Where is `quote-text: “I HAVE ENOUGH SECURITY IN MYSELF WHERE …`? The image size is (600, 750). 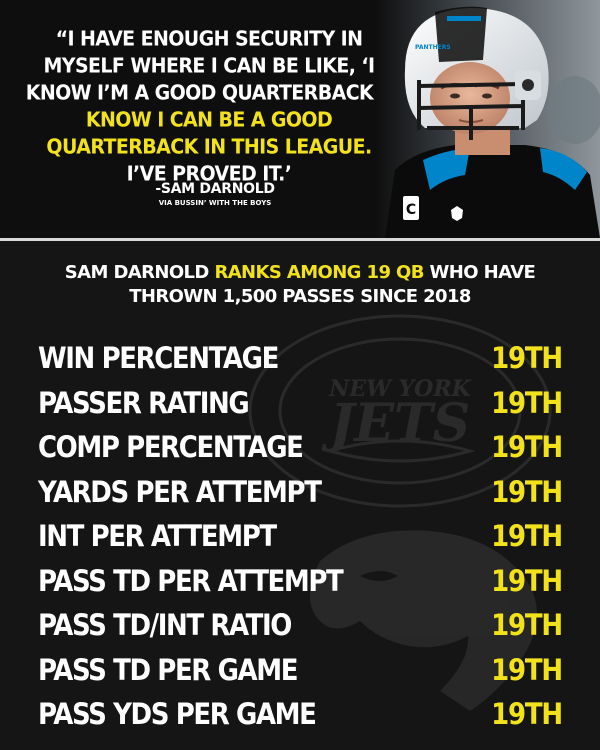 quote-text: “I HAVE ENOUGH SECURITY IN MYSELF WHERE … is located at coordinates (209, 107).